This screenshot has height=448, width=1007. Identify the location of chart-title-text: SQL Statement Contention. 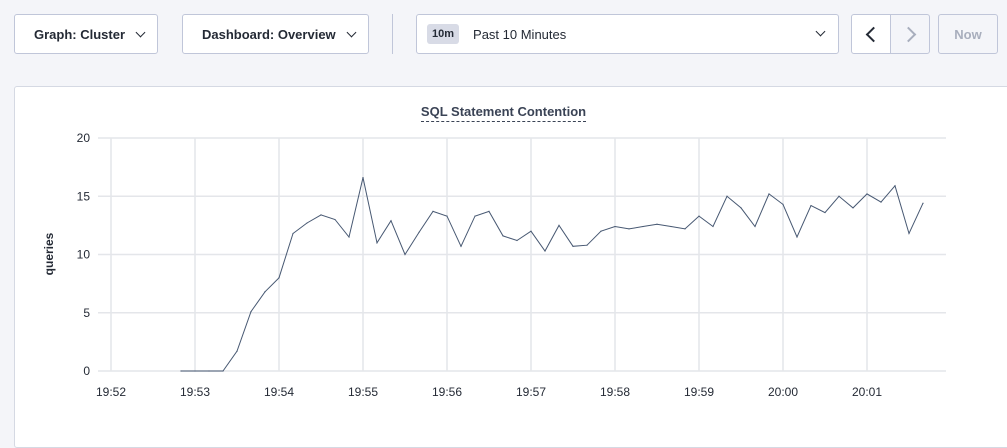
(503, 113).